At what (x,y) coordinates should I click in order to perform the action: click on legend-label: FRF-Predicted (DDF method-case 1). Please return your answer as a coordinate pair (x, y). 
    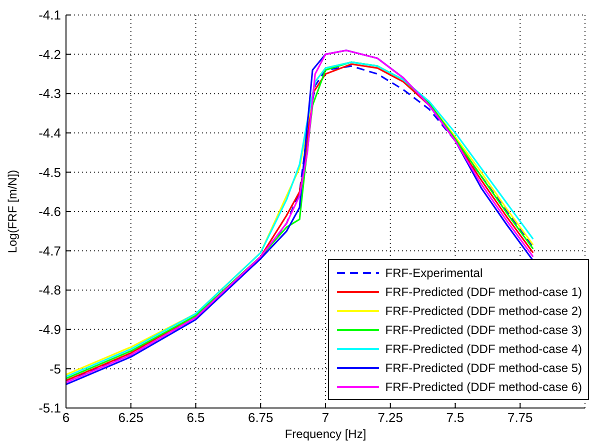
    Looking at the image, I should click on (483, 291).